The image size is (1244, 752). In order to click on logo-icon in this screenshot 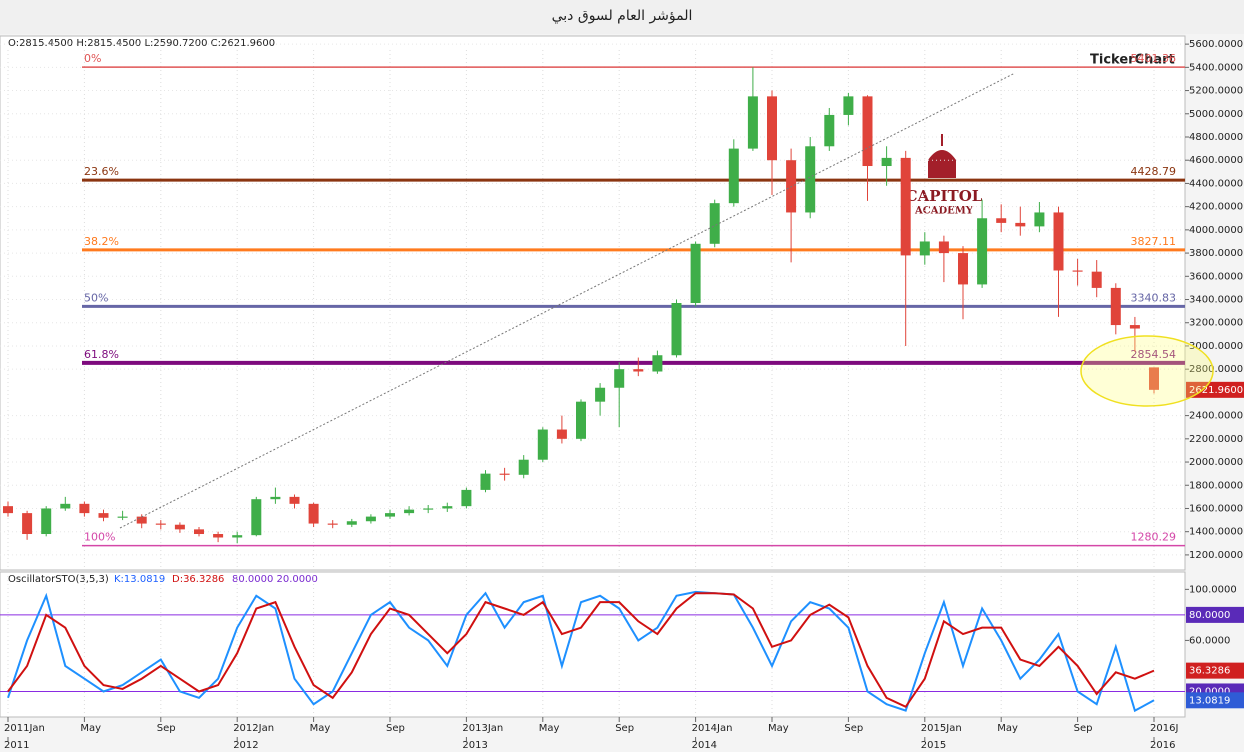, I will do `click(942, 164)`.